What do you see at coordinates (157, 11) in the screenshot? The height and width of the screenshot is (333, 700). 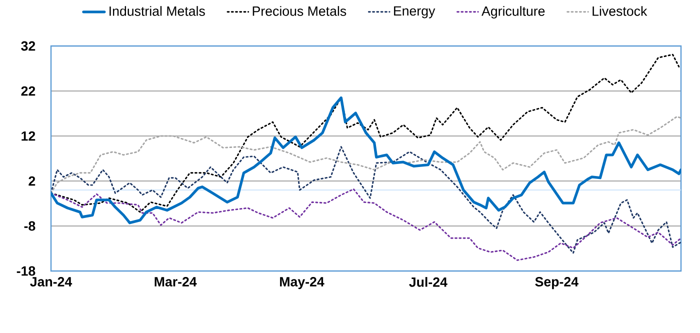 I see `legend-label: Industrial Metals` at bounding box center [157, 11].